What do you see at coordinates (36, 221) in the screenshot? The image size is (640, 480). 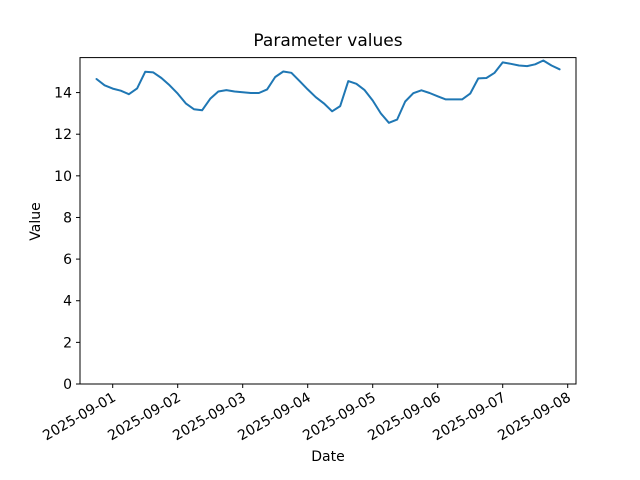 I see `y-axis-label: Value` at bounding box center [36, 221].